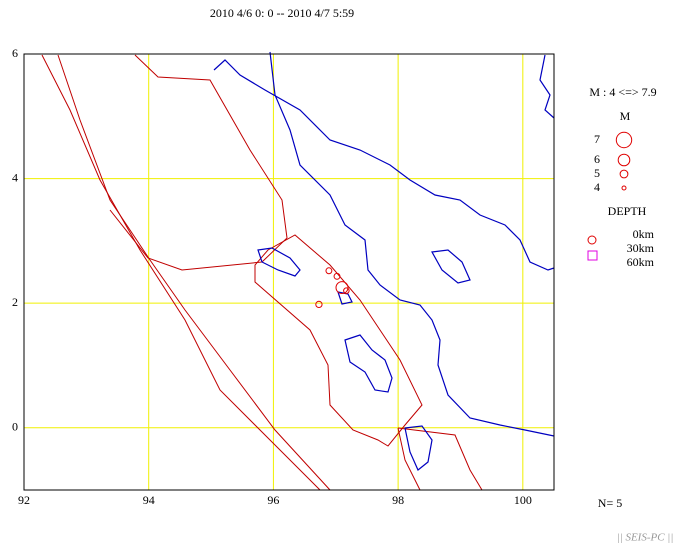 This screenshot has width=697, height=550. Describe the element at coordinates (625, 116) in the screenshot. I see `legend-size-title: M` at that location.